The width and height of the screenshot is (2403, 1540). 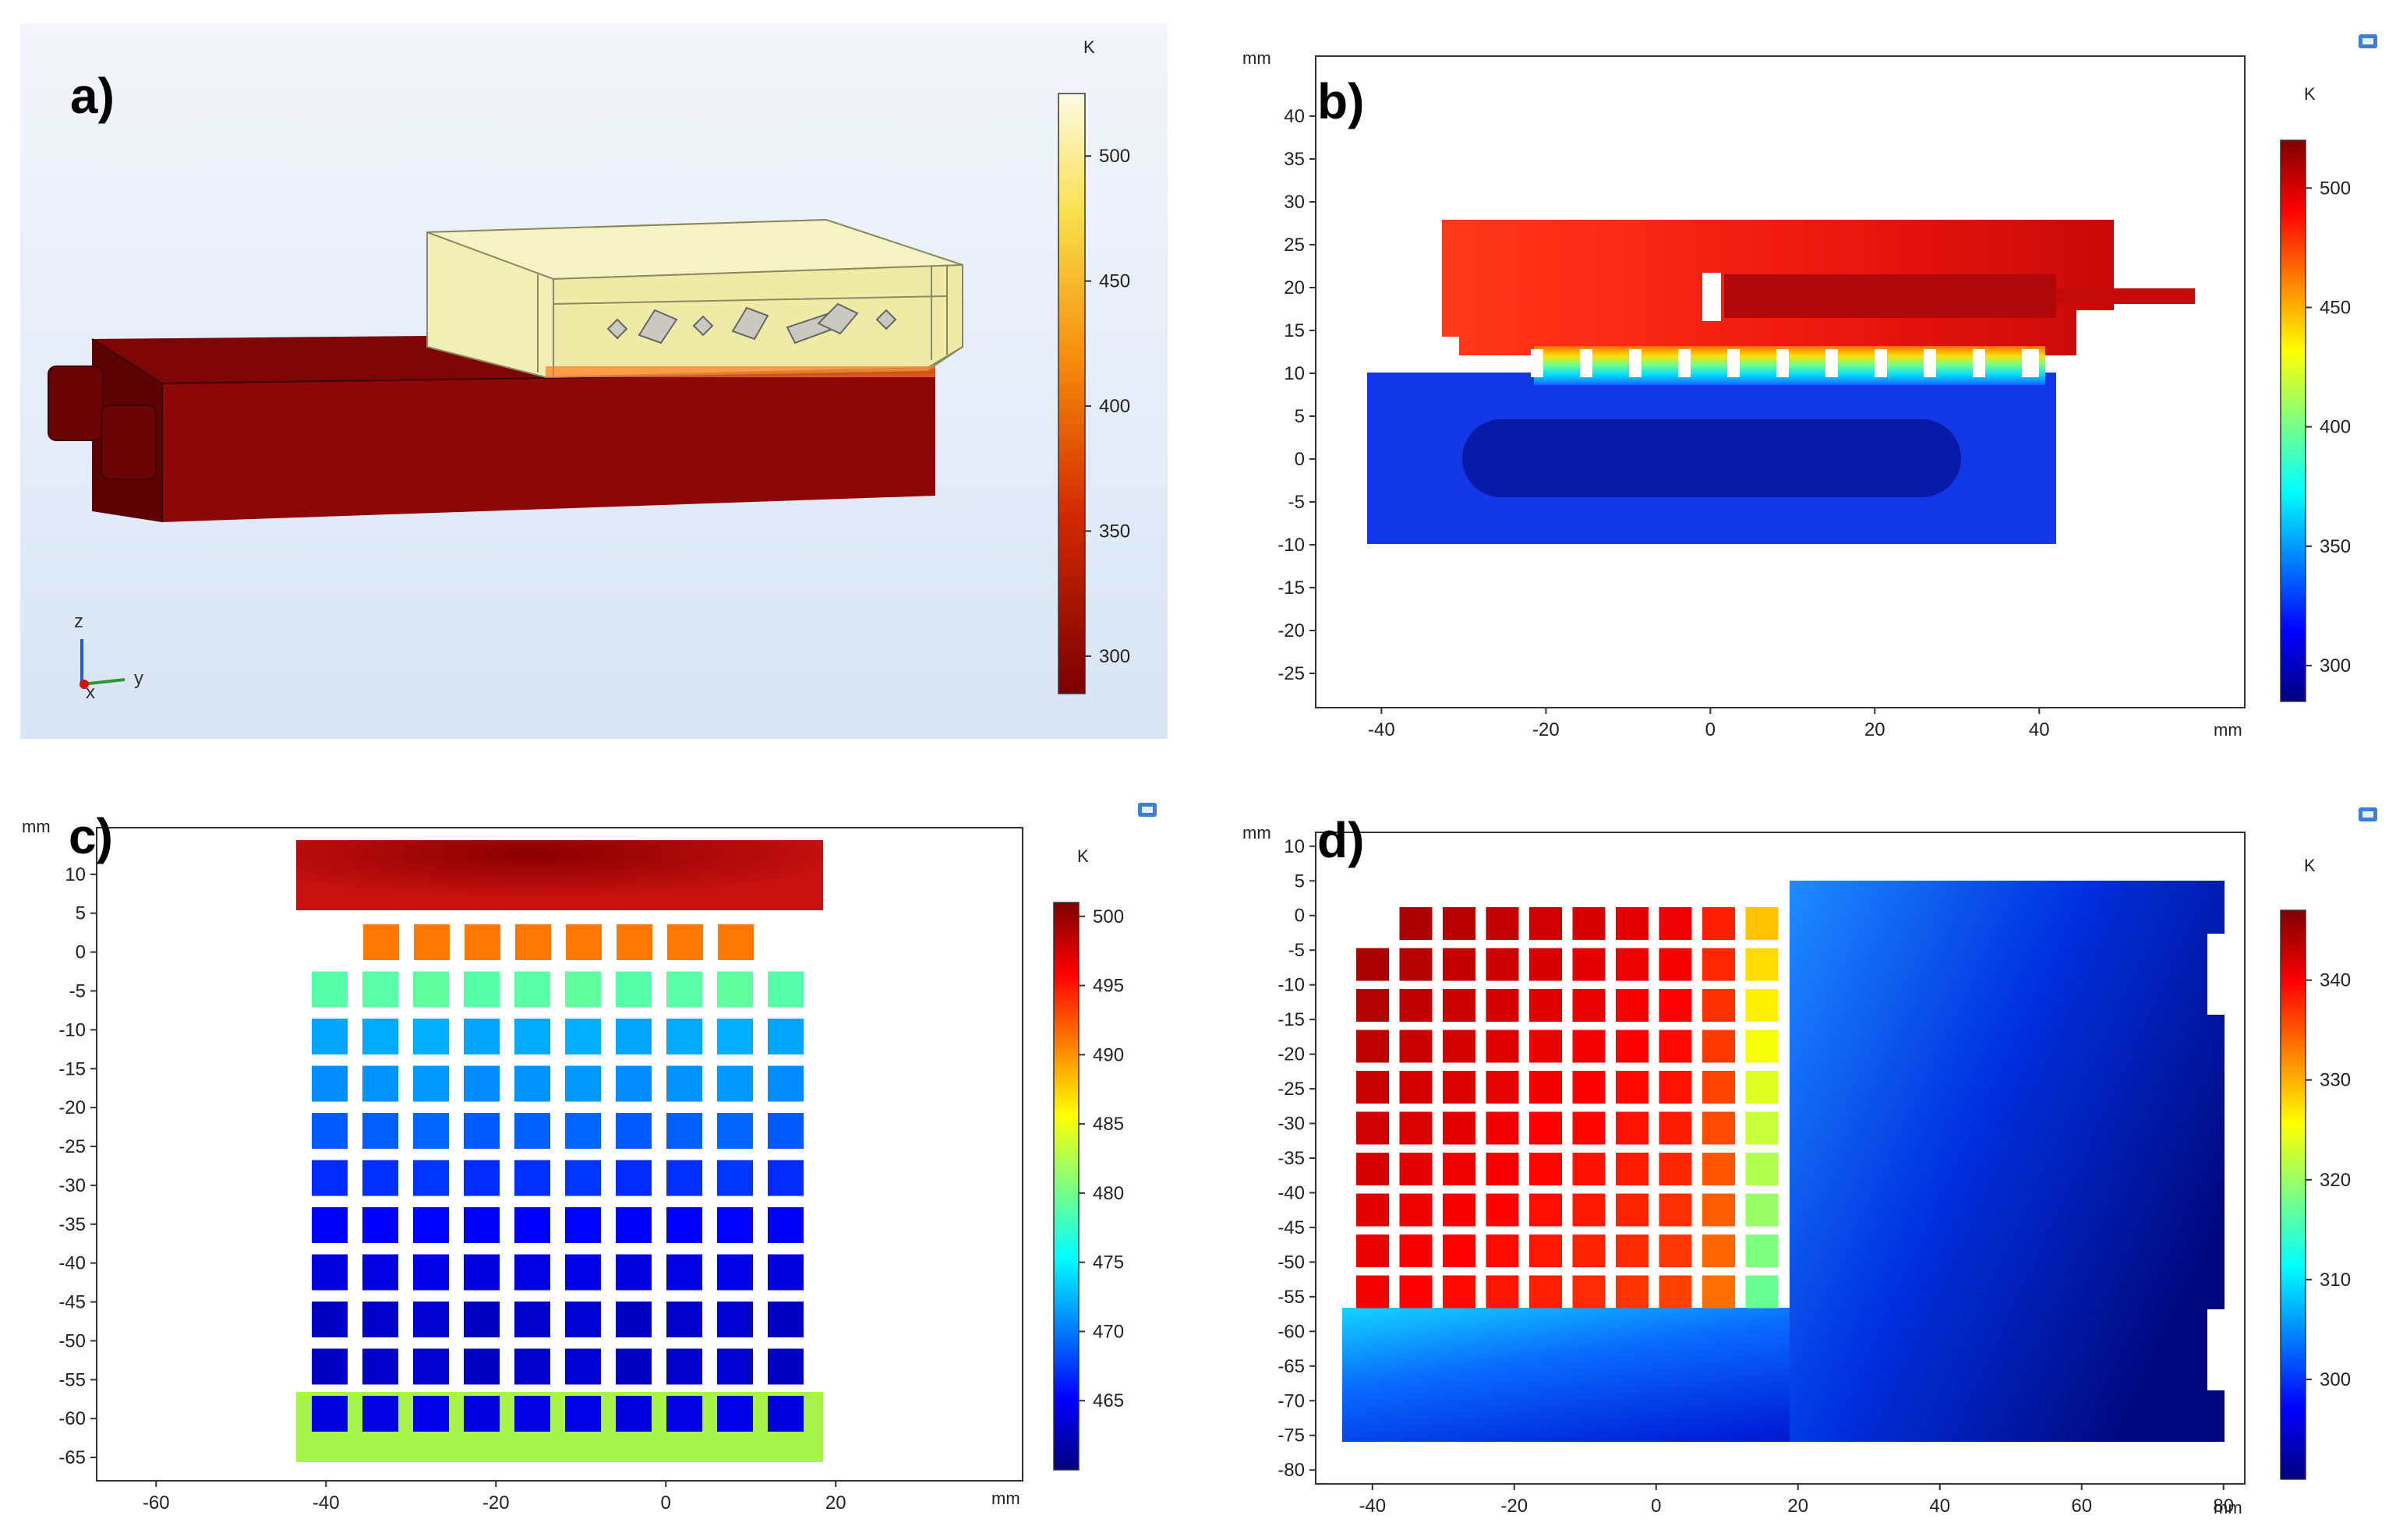 I want to click on panel-d-ytick-label: -45, so click(x=1291, y=1227).